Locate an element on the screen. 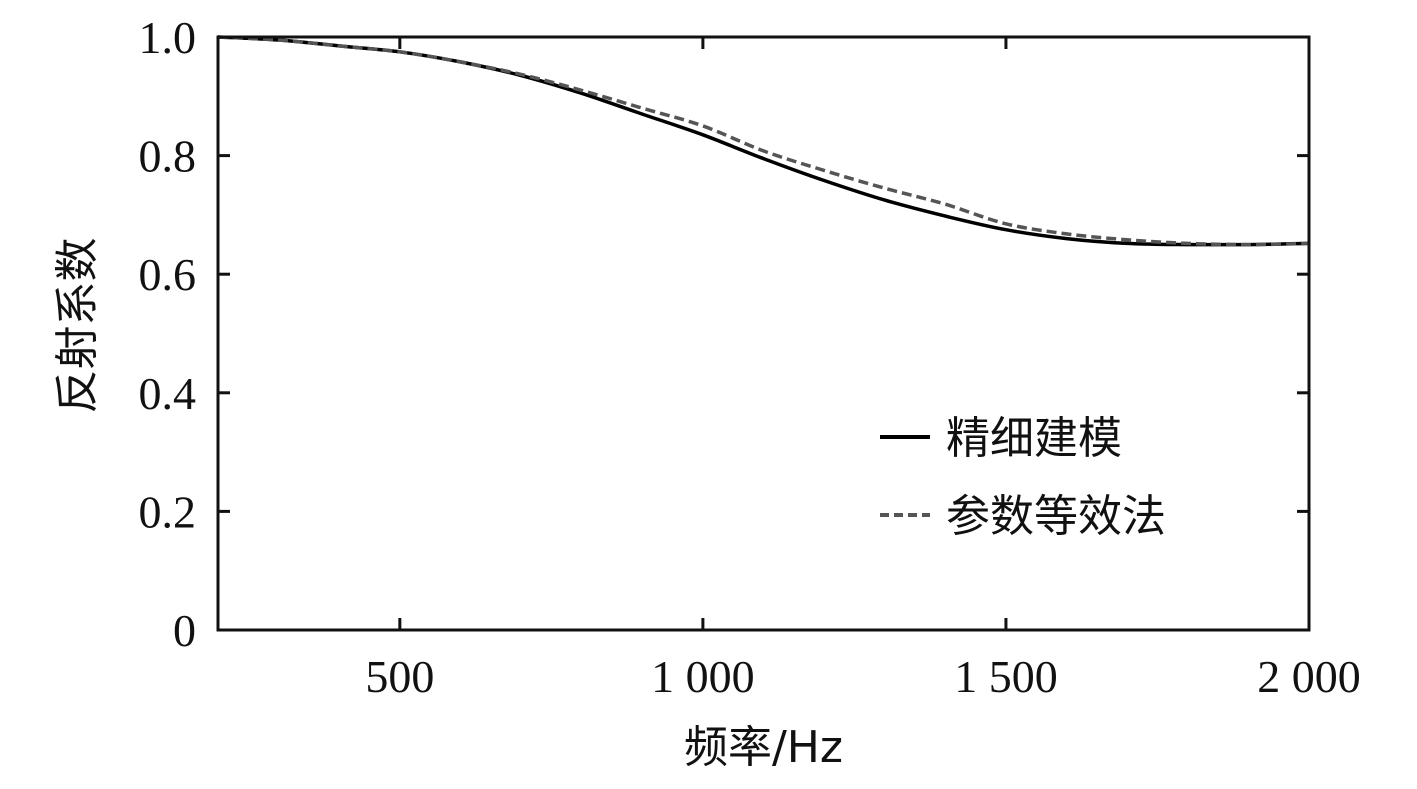  x-tick-labels: 500 1 000 1 500 2 000 is located at coordinates (862, 676).